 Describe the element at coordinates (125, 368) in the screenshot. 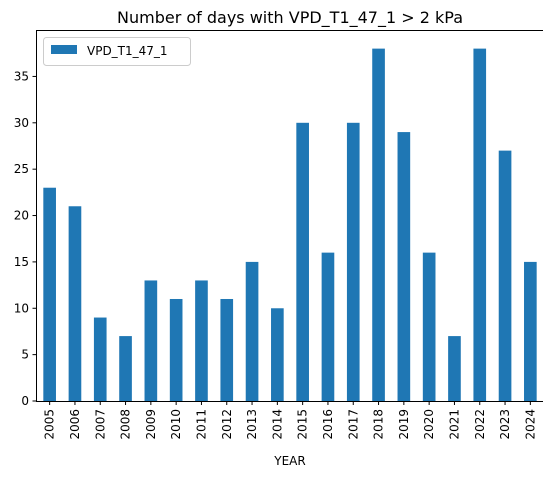

I see `bar-2008` at that location.